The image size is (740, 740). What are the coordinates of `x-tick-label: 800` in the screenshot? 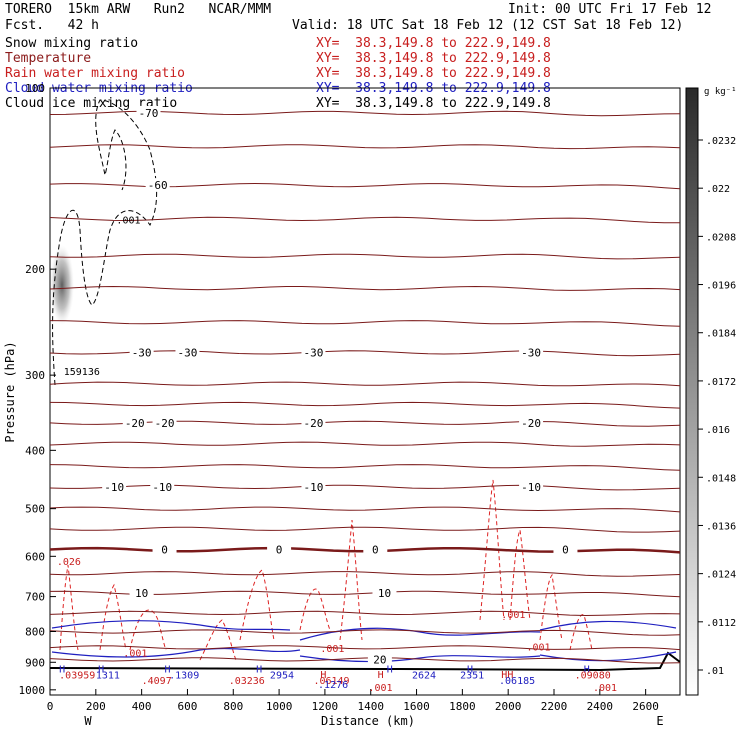 It's located at (233, 706).